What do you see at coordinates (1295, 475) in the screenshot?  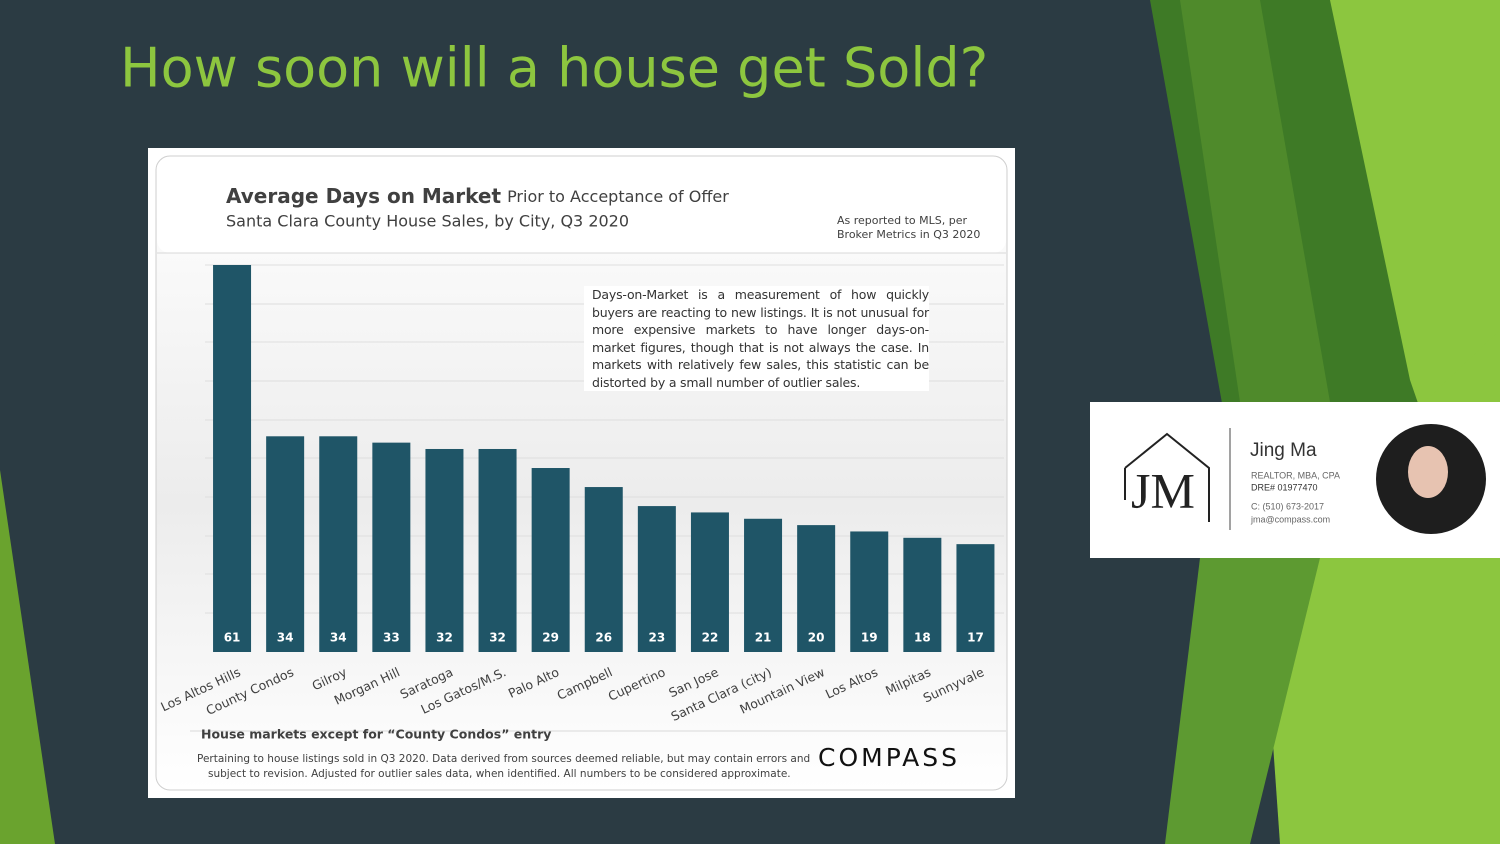 I see `card-credentials: REALTOR, MBA, CPA` at bounding box center [1295, 475].